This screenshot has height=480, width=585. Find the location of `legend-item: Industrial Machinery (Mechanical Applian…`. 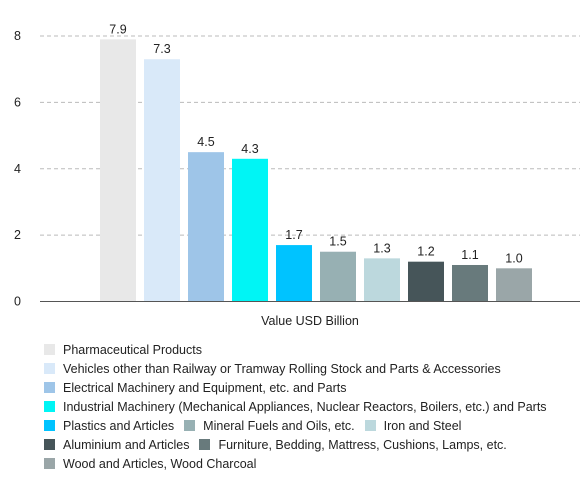

legend-item: Industrial Machinery (Mechanical Applian… is located at coordinates (295, 407).